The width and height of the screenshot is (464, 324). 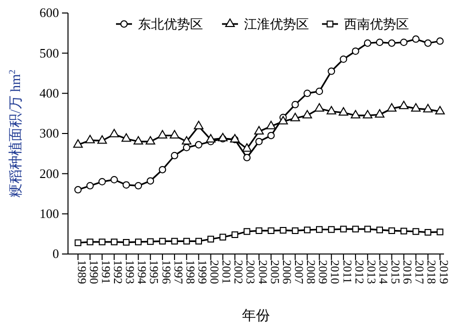 What do you see at coordinates (170, 24) in the screenshot?
I see `legend-label: 东北优势区` at bounding box center [170, 24].